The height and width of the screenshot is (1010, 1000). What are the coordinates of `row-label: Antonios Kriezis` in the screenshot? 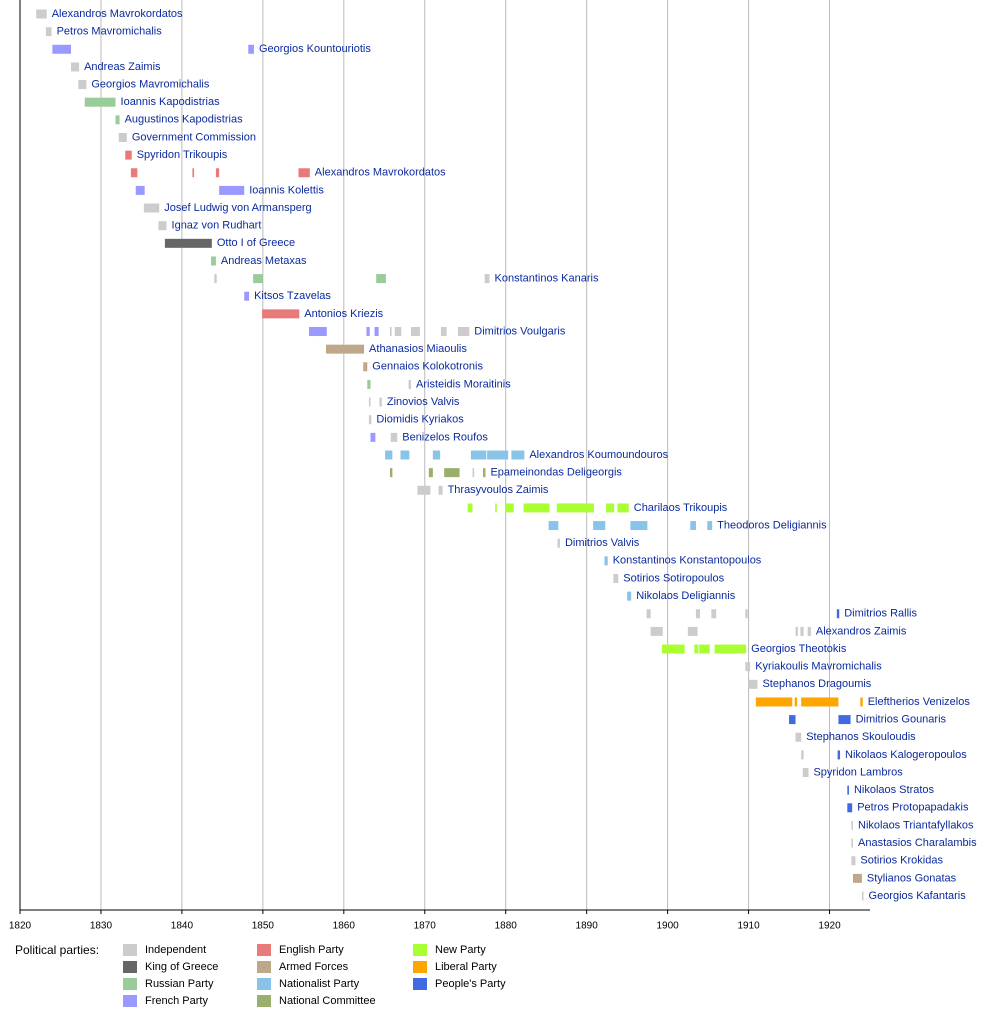 It's located at (343, 314).